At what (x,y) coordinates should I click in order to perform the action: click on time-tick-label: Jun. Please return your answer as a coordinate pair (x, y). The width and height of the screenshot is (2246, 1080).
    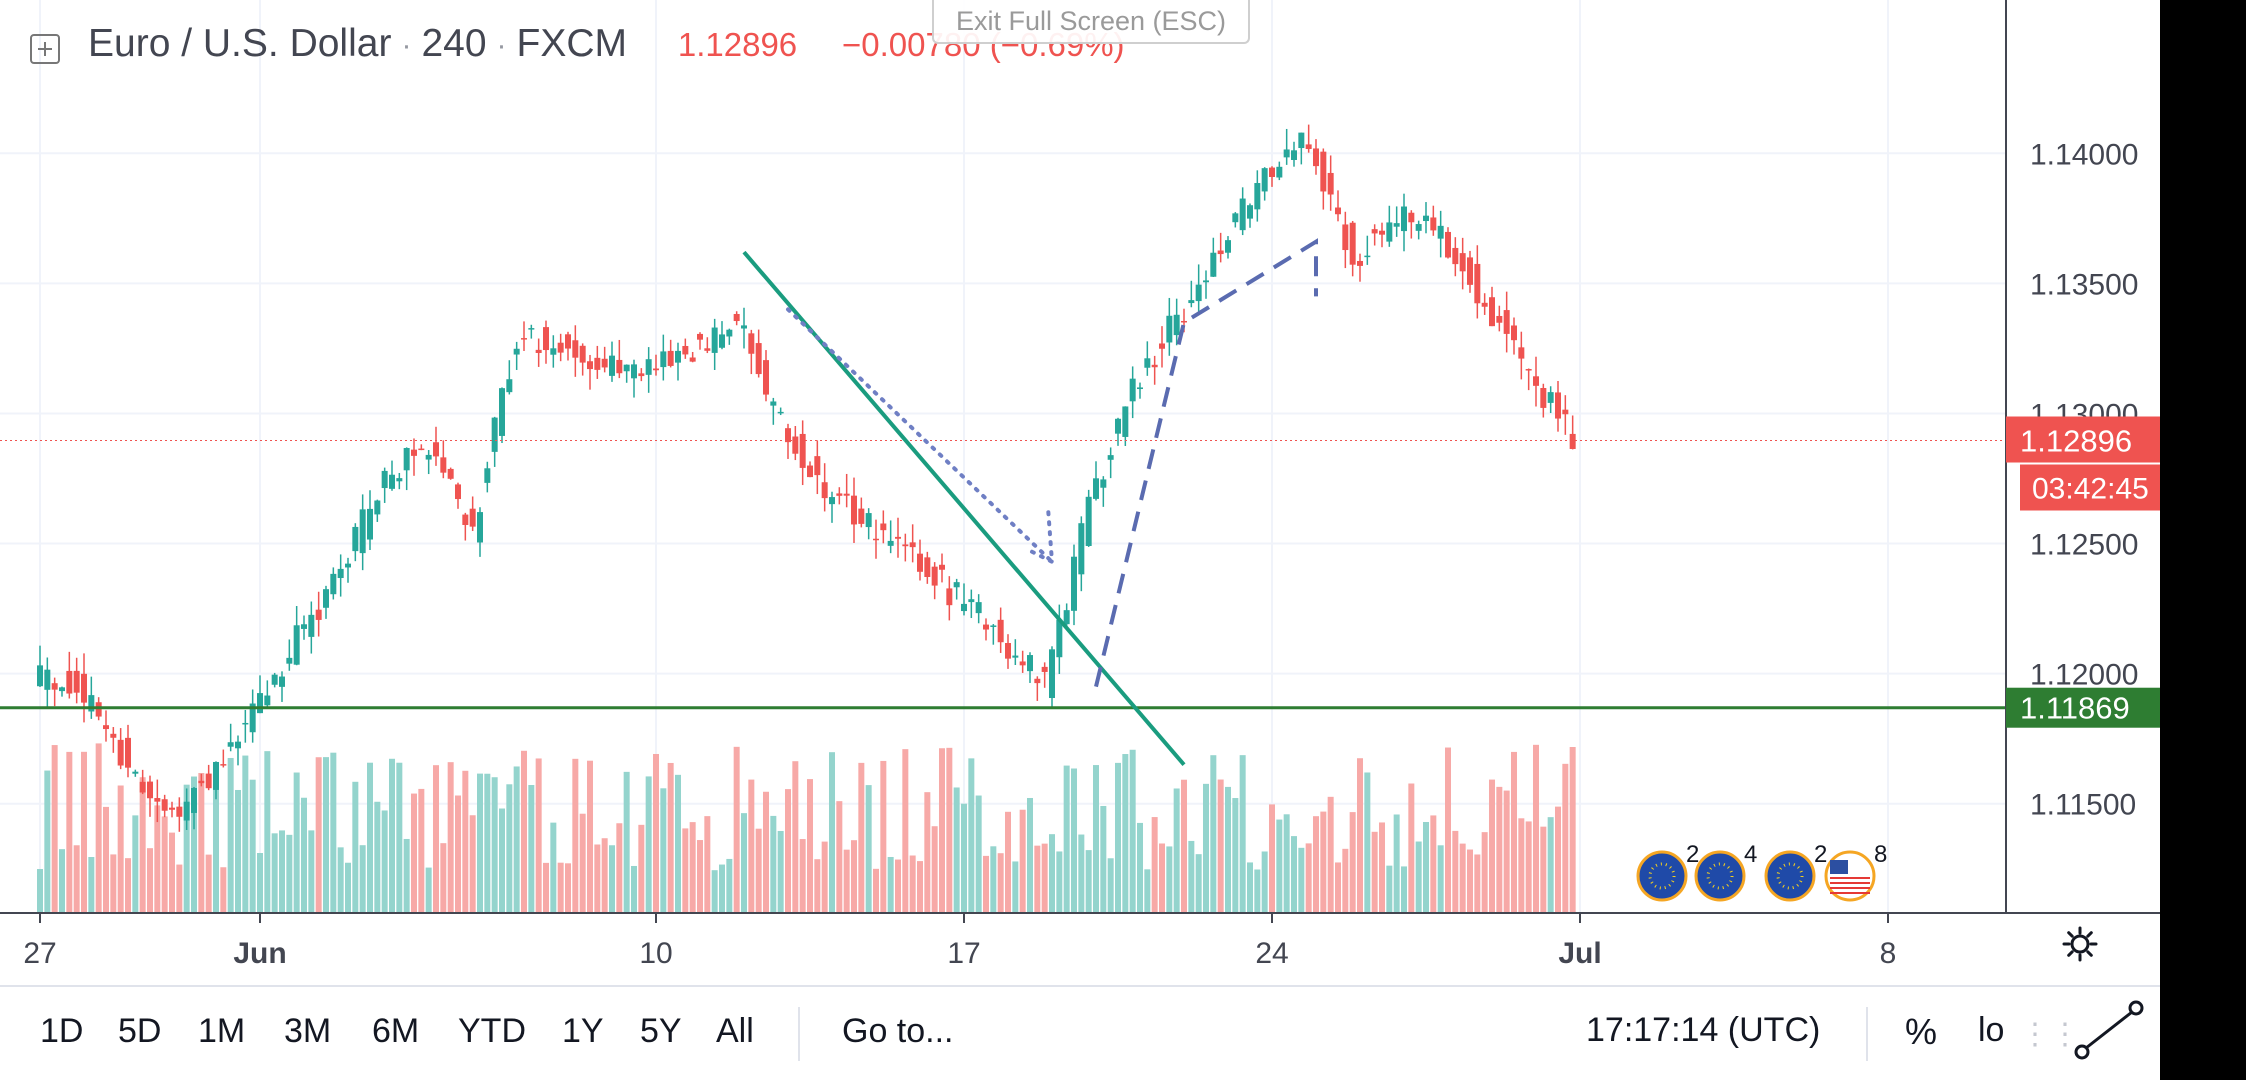
    Looking at the image, I should click on (259, 953).